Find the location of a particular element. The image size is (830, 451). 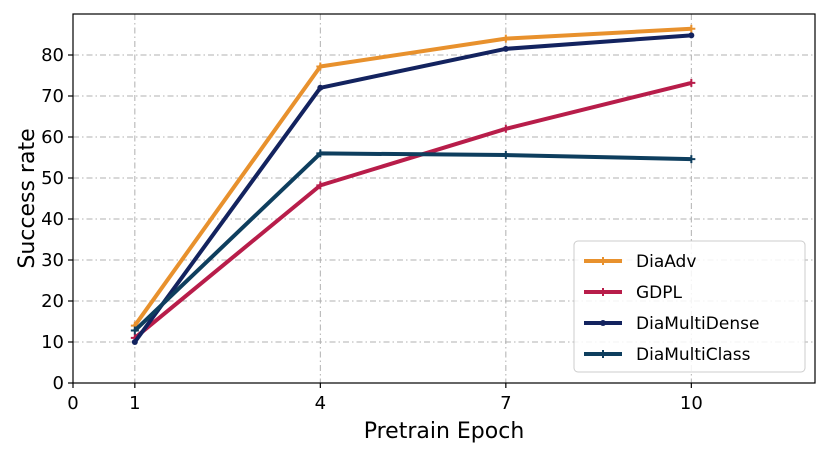

legend-marker-diamulticlass is located at coordinates (603, 354).